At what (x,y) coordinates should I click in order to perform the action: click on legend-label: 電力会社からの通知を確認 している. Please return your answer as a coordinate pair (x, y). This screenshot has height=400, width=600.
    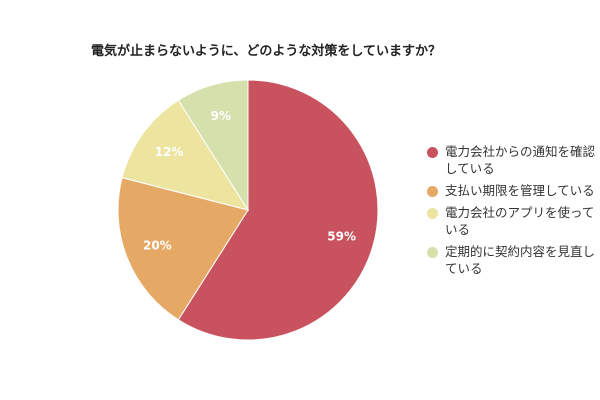
    Looking at the image, I should click on (520, 160).